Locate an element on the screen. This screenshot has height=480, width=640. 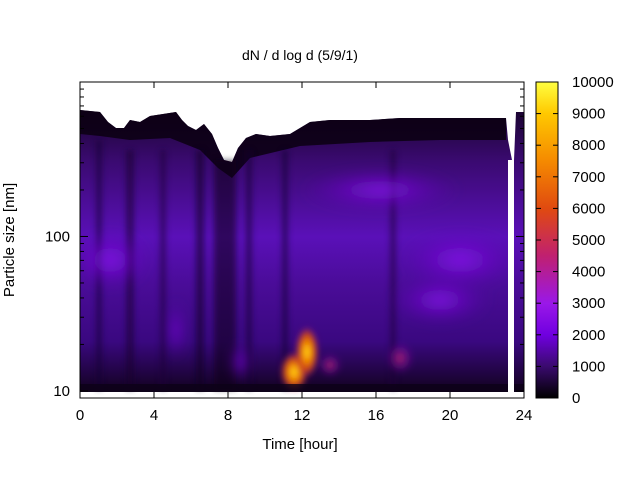
x-tick-label: 24 is located at coordinates (524, 415).